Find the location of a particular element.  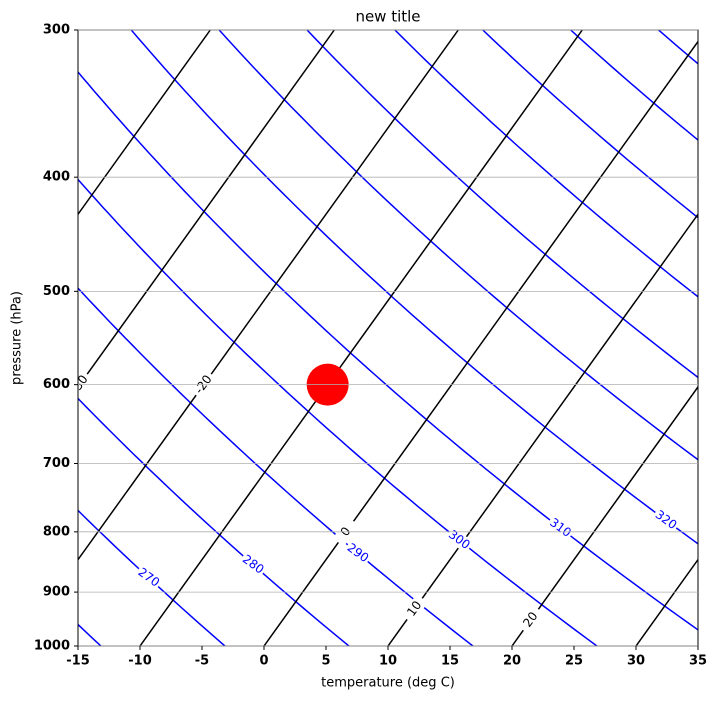

y-tick-label: 800 is located at coordinates (56, 531).